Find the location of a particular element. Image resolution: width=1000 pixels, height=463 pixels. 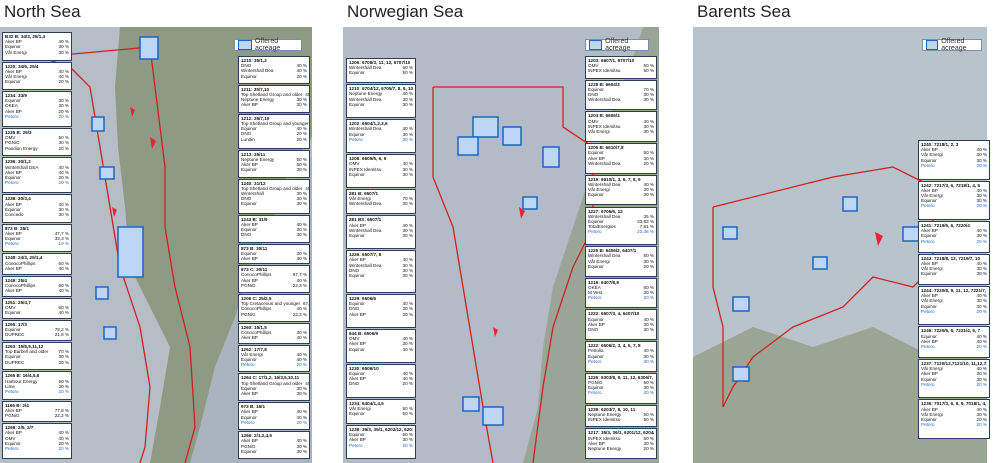

licence-partner-row: Wintershall Dea 30 % is located at coordinates (381, 230).